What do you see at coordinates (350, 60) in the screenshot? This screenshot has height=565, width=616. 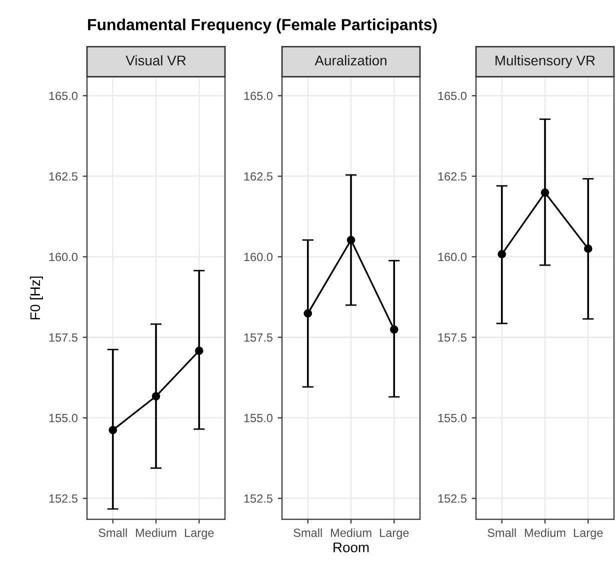 I see `chart-title: Auralization` at bounding box center [350, 60].